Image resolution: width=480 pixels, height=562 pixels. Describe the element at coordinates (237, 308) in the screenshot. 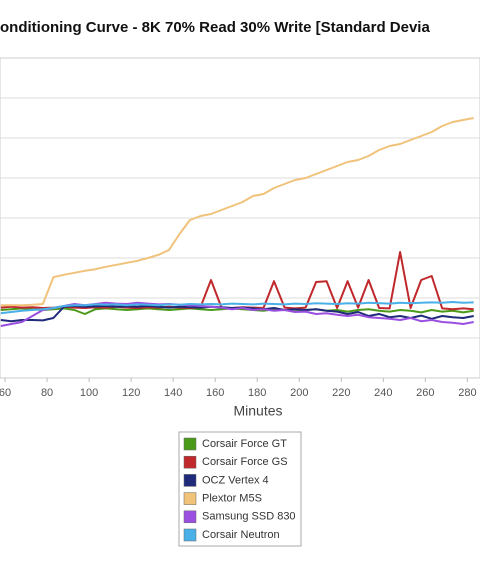

I see `series-line` at that location.